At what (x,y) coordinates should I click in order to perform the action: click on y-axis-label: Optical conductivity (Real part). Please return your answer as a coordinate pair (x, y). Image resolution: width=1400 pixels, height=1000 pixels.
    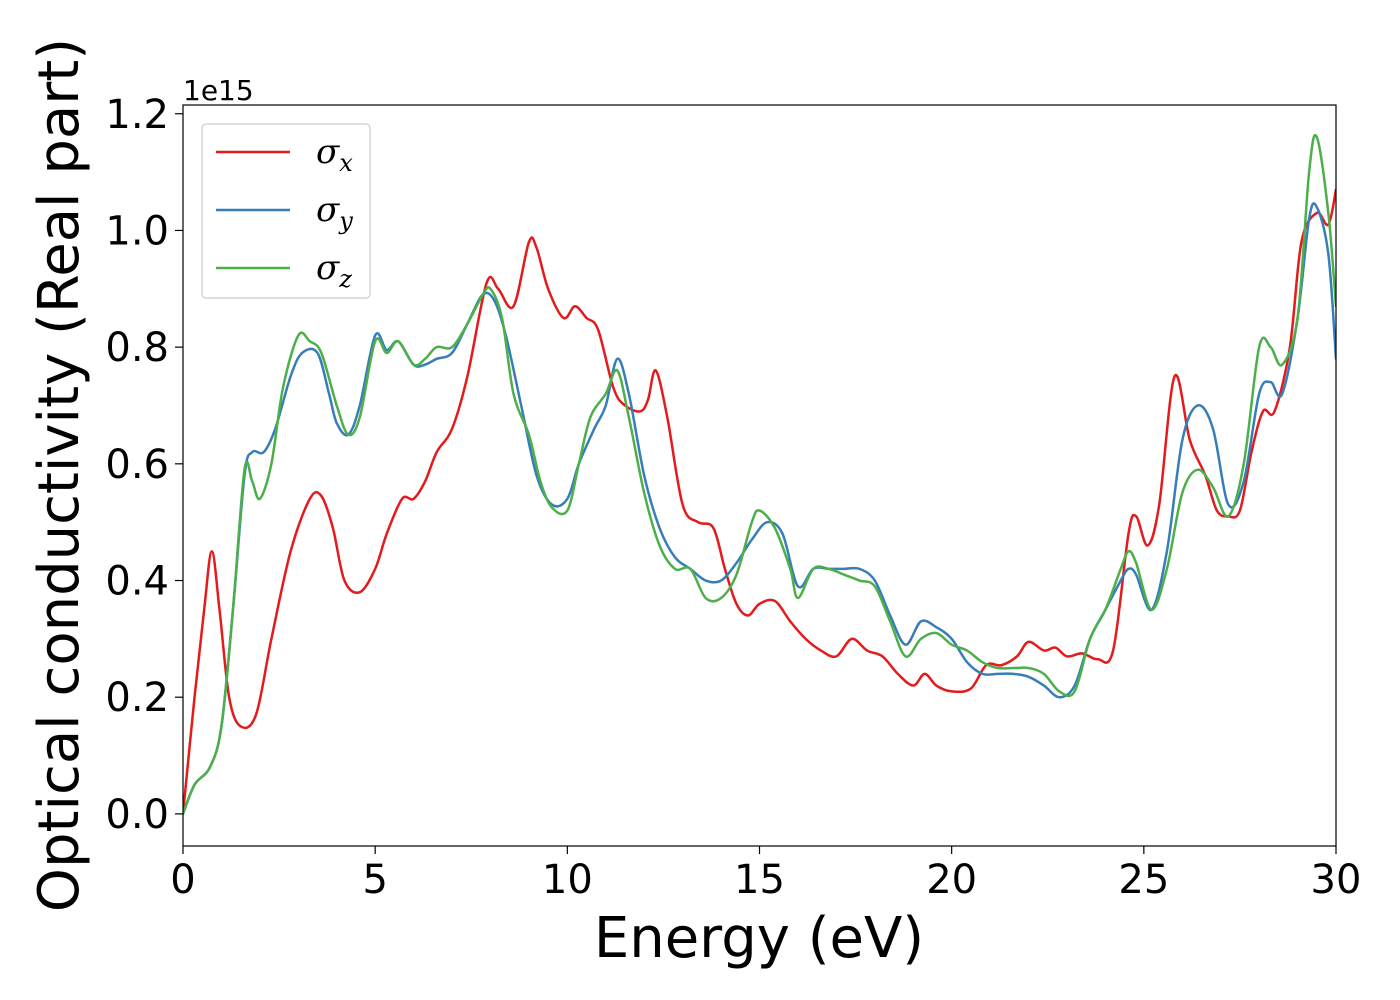
    Looking at the image, I should click on (59, 475).